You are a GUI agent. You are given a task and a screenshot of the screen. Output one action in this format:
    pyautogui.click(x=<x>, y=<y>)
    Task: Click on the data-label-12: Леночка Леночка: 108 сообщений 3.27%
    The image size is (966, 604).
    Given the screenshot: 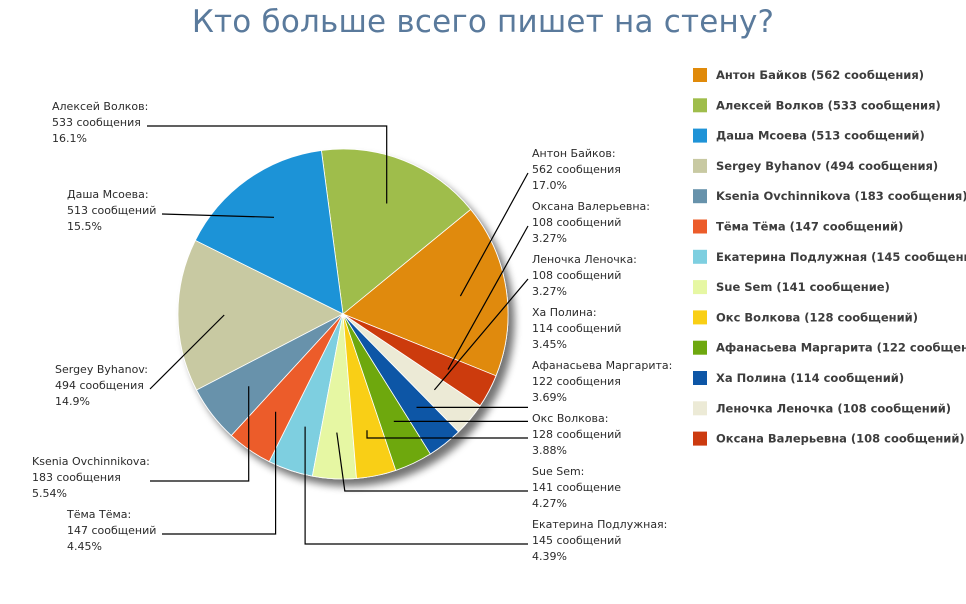 What is the action you would take?
    pyautogui.click(x=584, y=275)
    